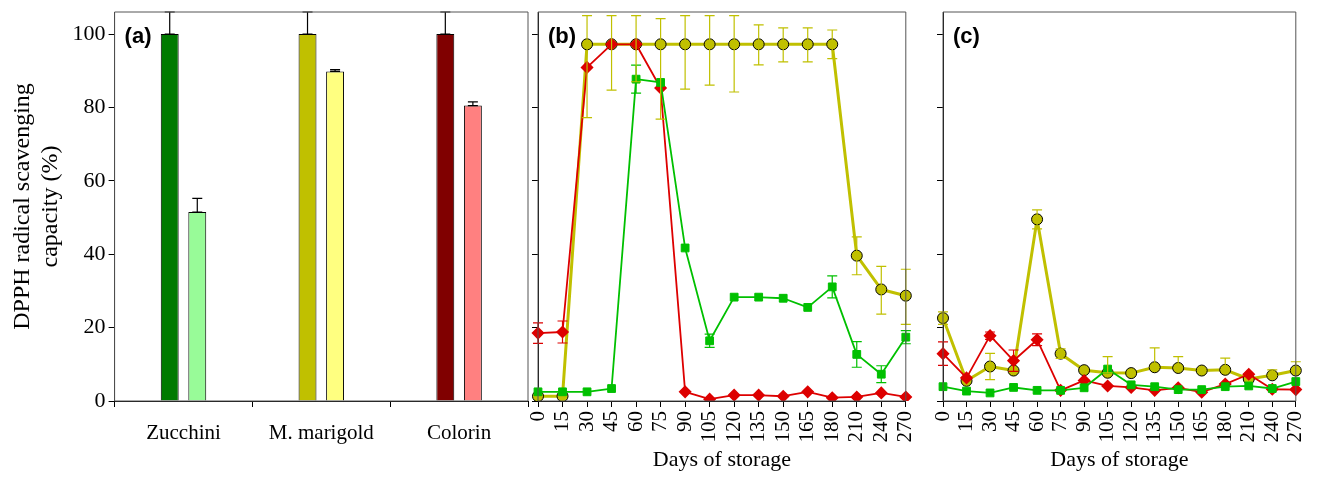  I want to click on x-tick-label: Colorin, so click(459, 432).